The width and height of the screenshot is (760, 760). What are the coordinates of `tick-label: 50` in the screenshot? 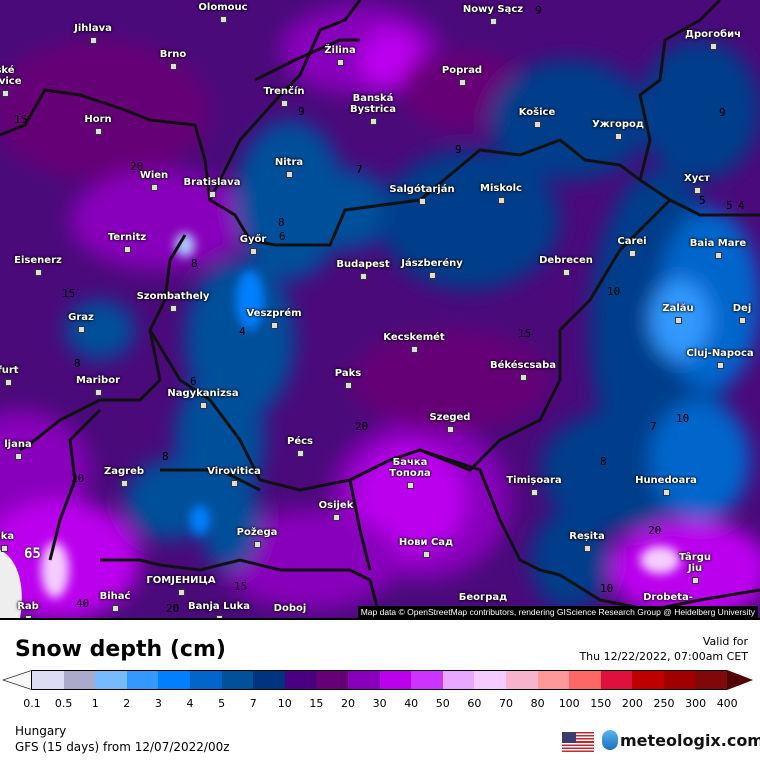 It's located at (442, 703).